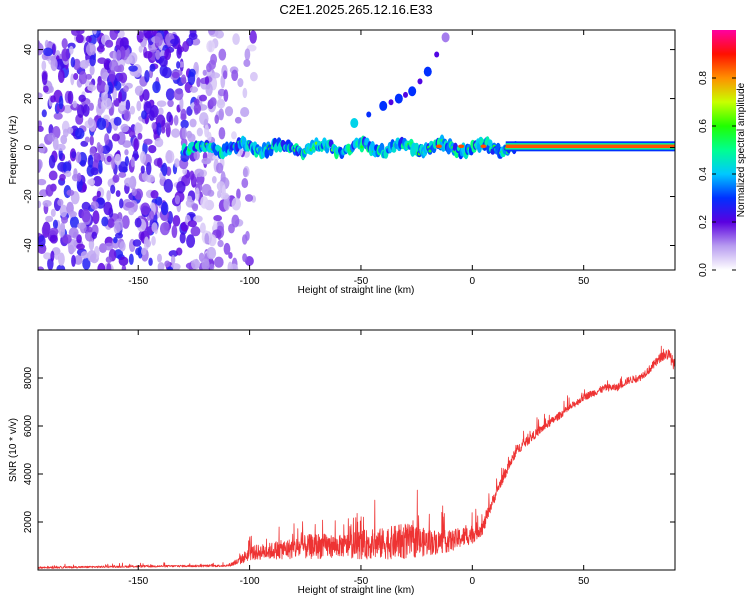 Image resolution: width=750 pixels, height=600 pixels. Describe the element at coordinates (28, 377) in the screenshot. I see `y-tick-label: 8000` at that location.